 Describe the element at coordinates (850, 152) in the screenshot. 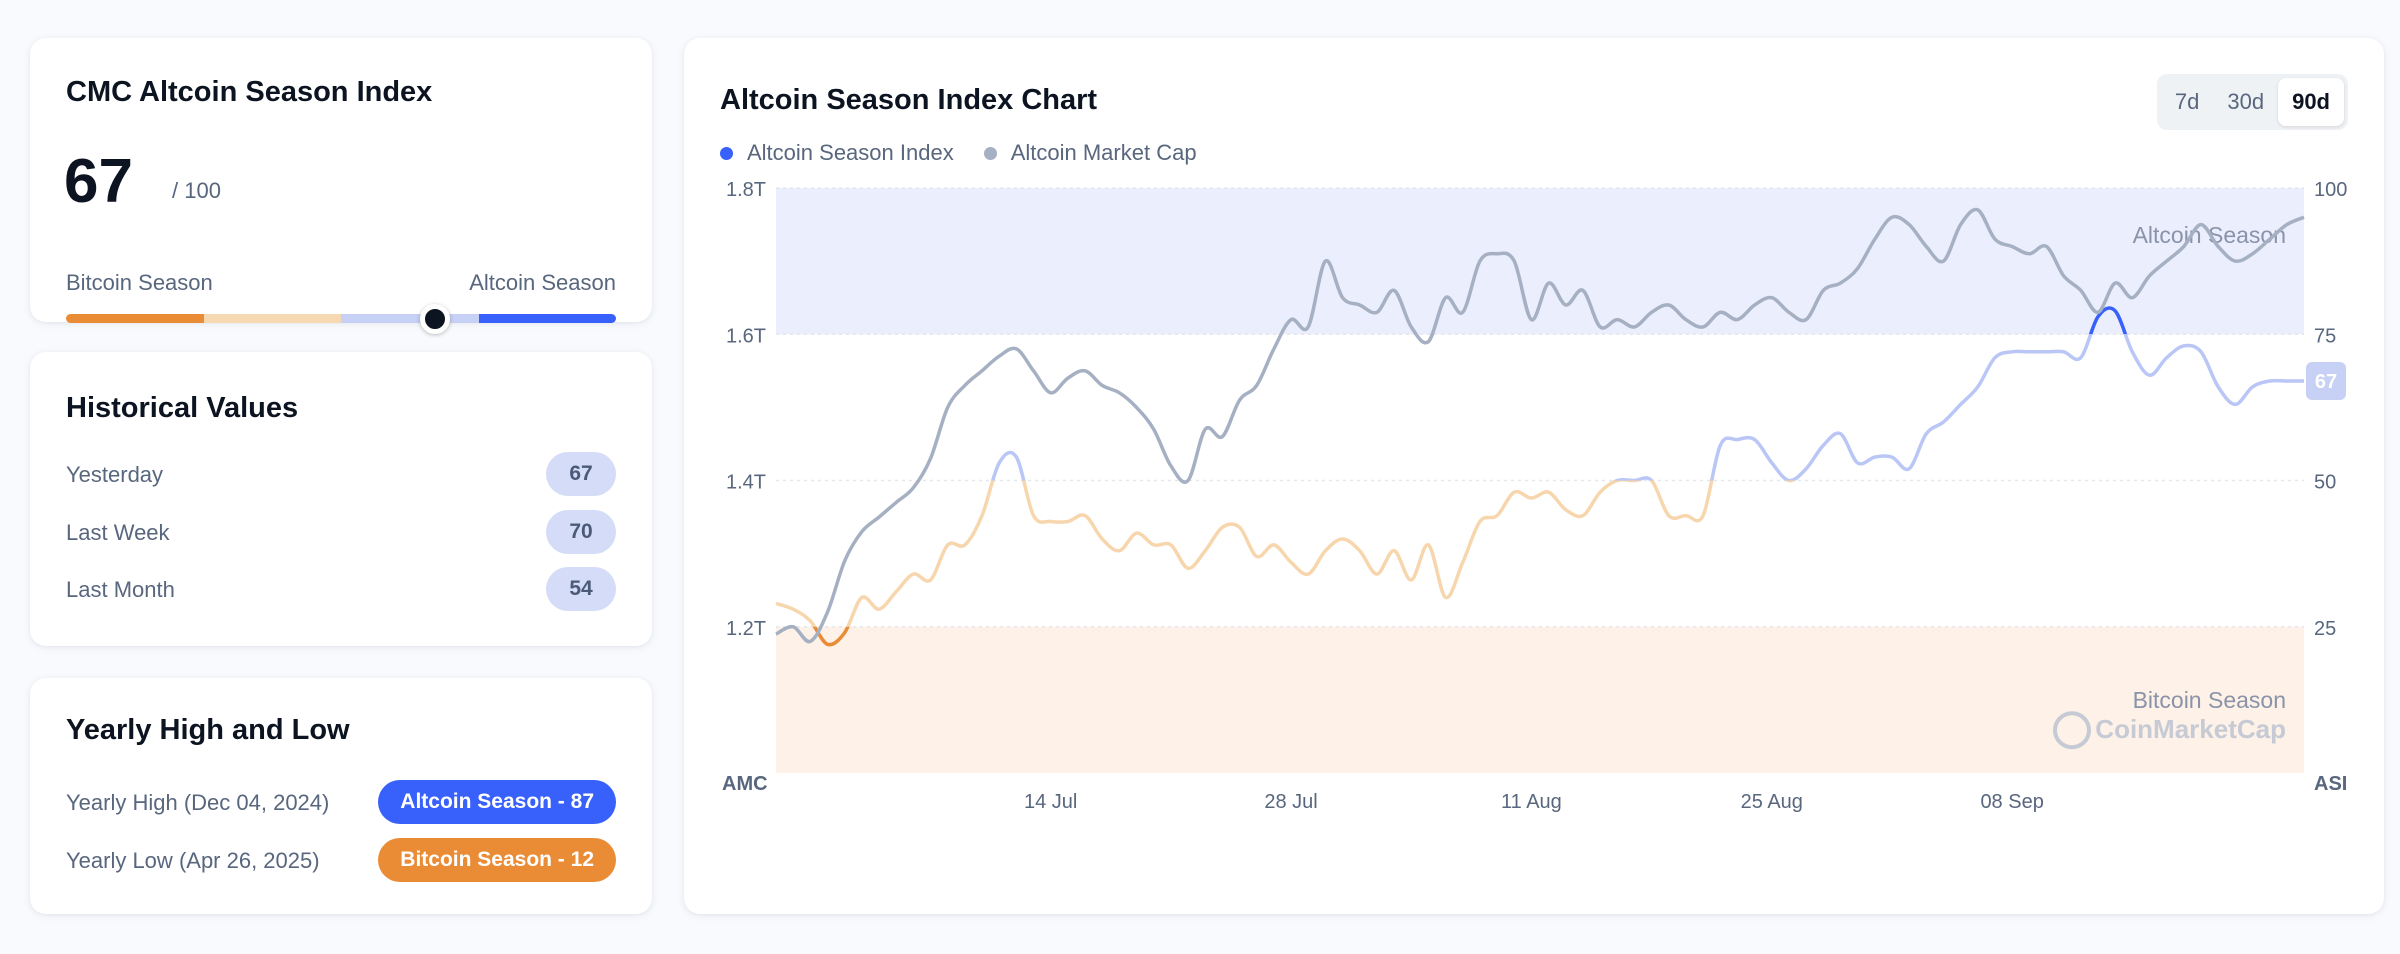

I see `legend-label: Altcoin Season Index` at that location.